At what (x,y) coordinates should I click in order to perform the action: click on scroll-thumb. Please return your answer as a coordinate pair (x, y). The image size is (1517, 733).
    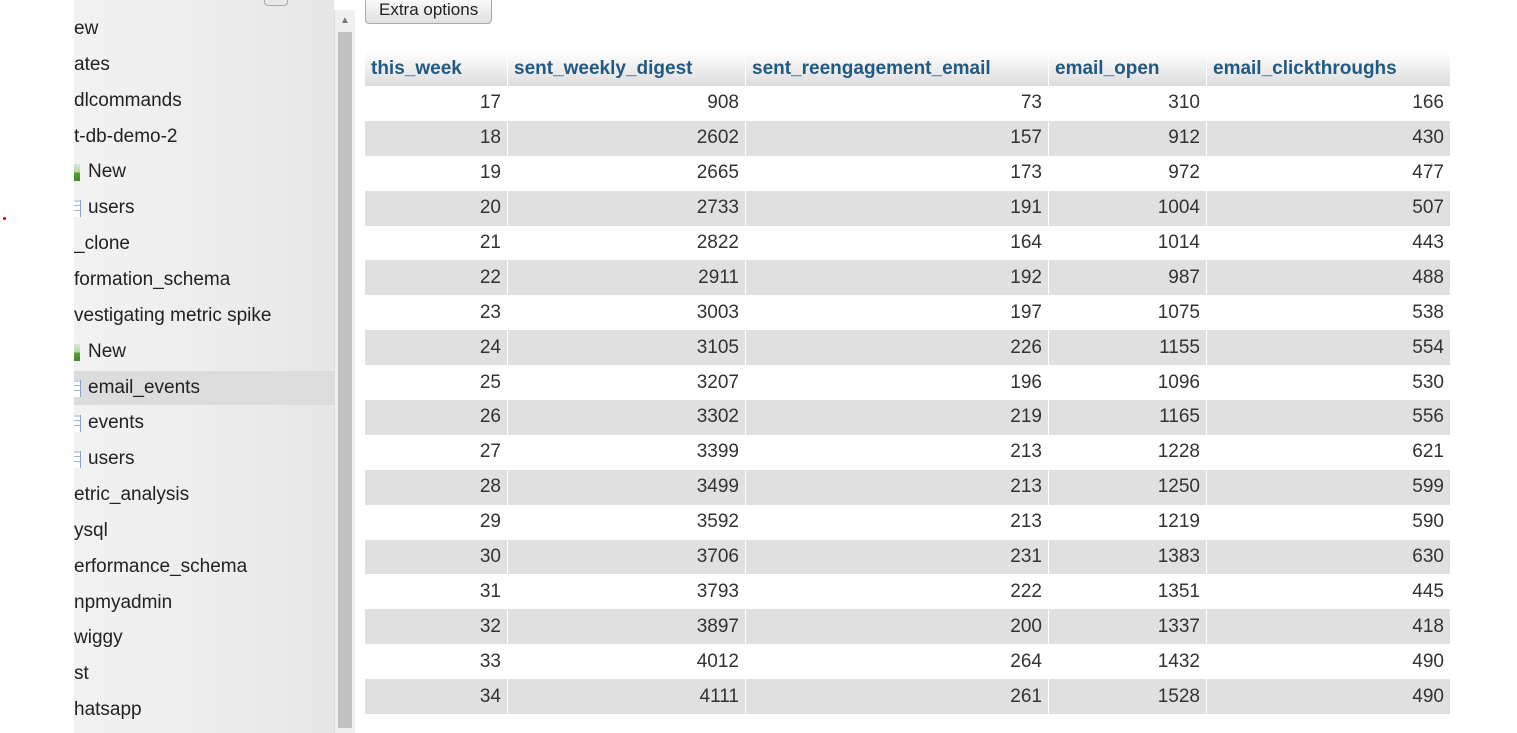
    Looking at the image, I should click on (345, 380).